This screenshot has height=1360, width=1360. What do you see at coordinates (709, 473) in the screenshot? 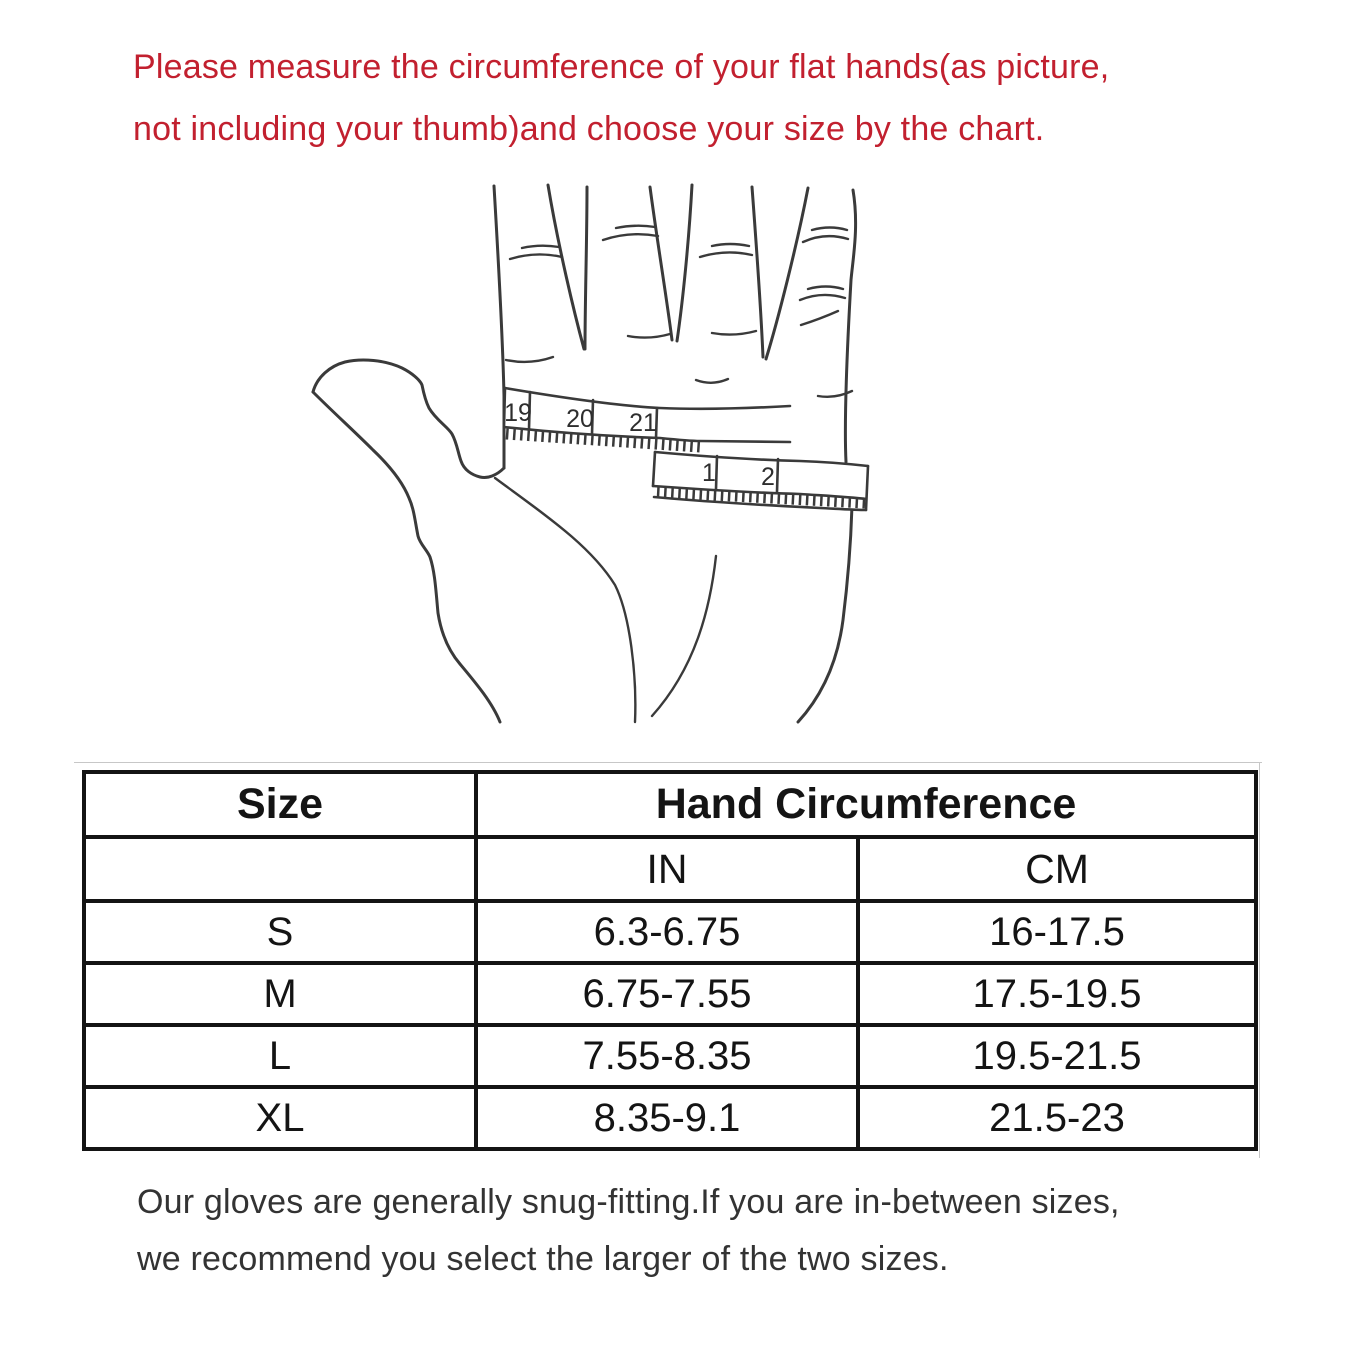
I see `tape-inch-label-1: 1` at bounding box center [709, 473].